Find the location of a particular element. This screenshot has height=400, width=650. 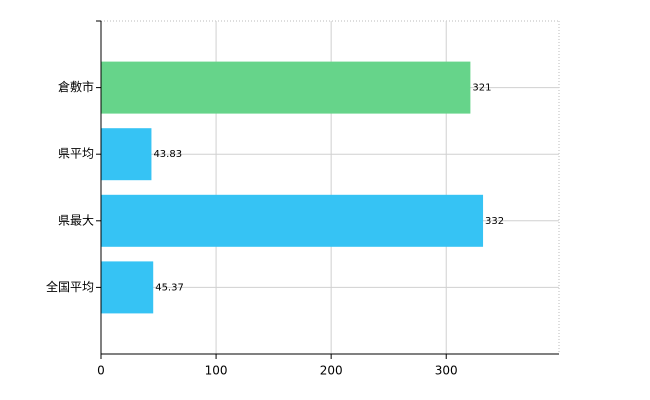

value-label: 321 is located at coordinates (481, 88).